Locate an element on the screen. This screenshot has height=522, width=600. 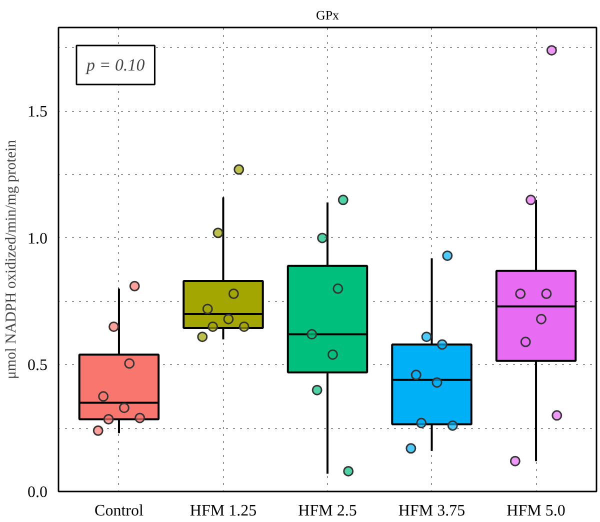
x-tick-label: HFM 3.75 is located at coordinates (432, 511).